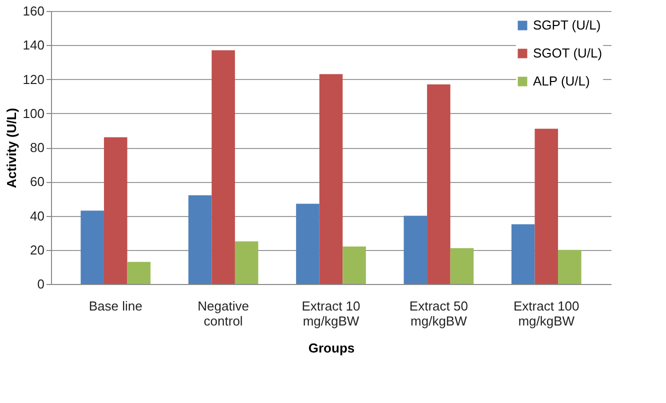  Describe the element at coordinates (331, 348) in the screenshot. I see `x-axis-title: Groups` at that location.